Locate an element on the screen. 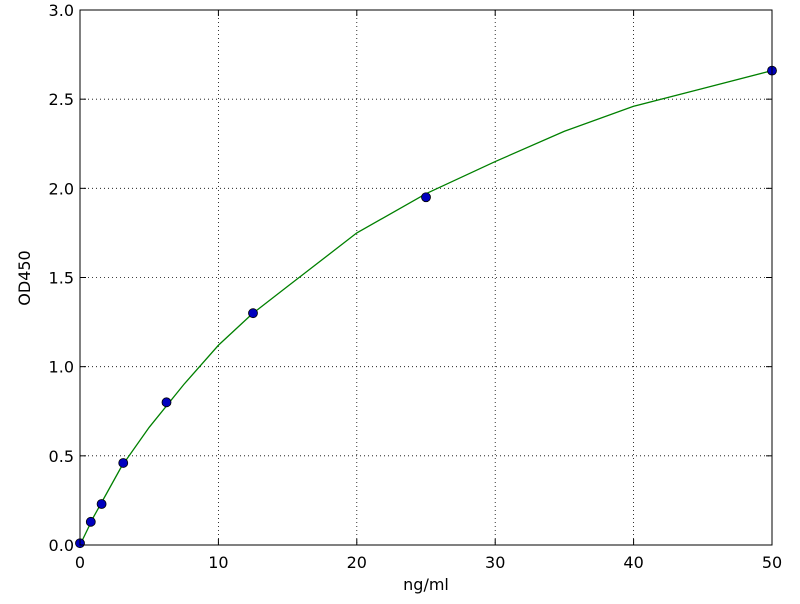  y-tick-label: 3.0 is located at coordinates (61, 10).